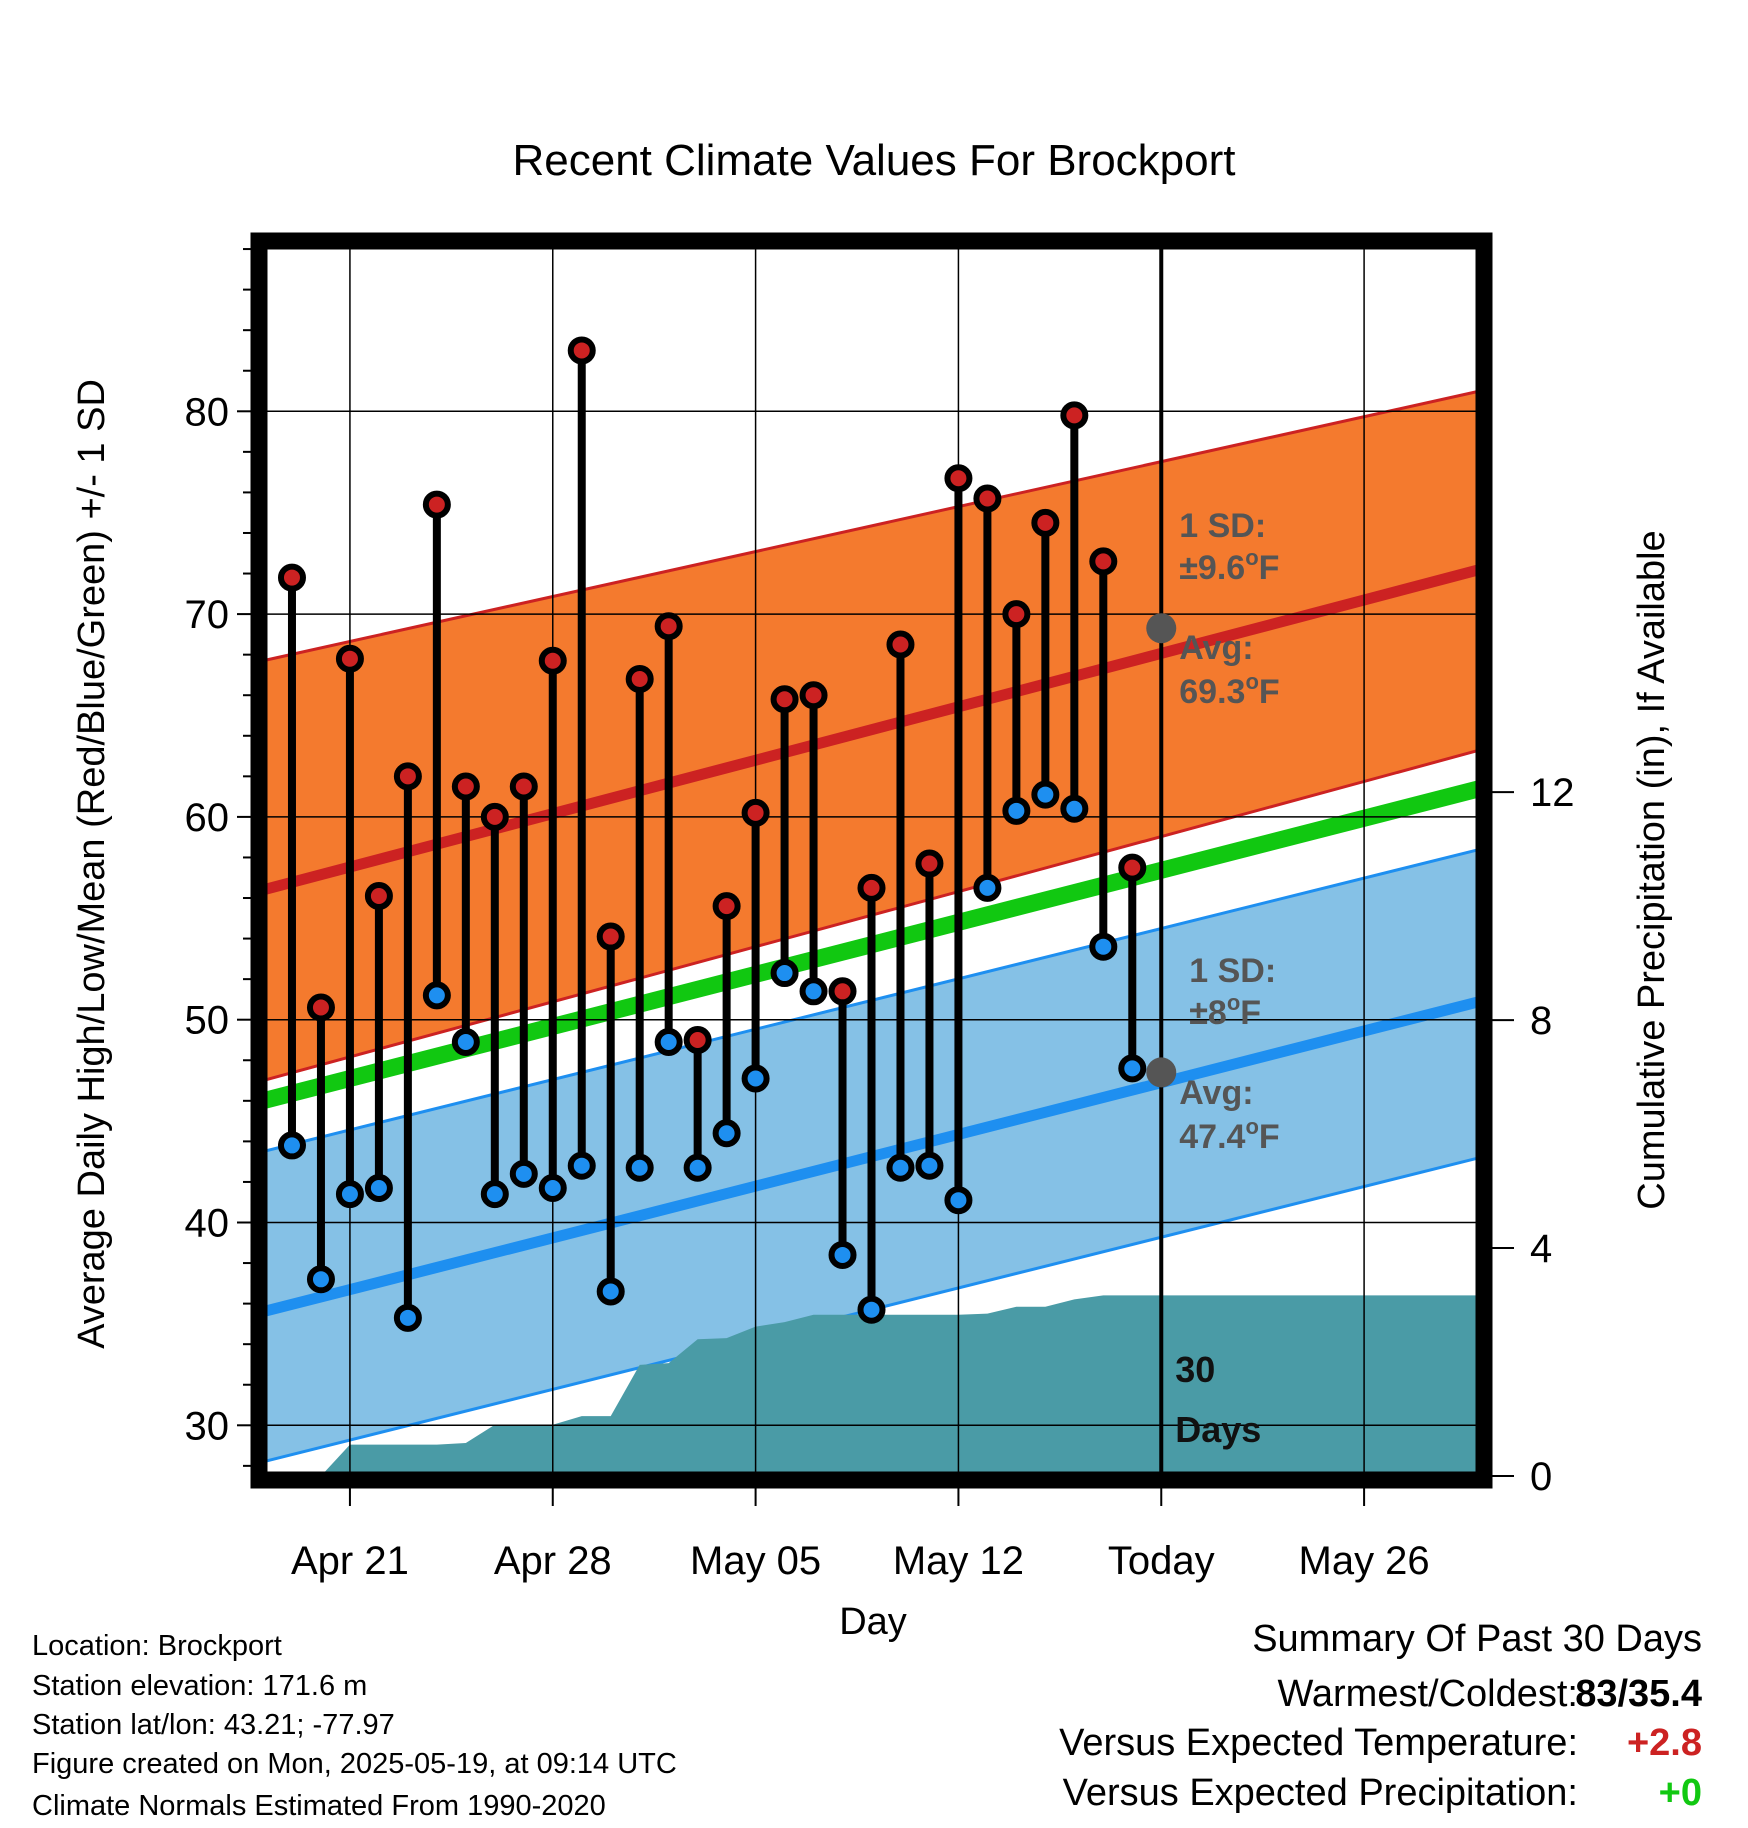 The height and width of the screenshot is (1828, 1748). What do you see at coordinates (1251, 681) in the screenshot?
I see `high-avg-degree: o` at bounding box center [1251, 681].